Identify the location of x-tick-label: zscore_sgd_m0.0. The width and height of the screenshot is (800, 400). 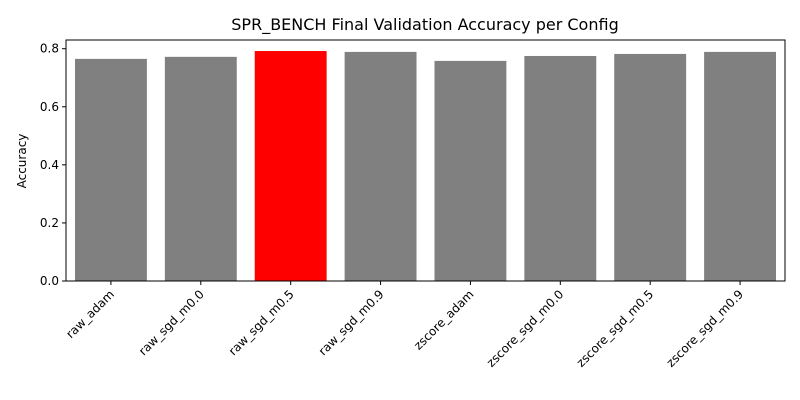
(525, 328).